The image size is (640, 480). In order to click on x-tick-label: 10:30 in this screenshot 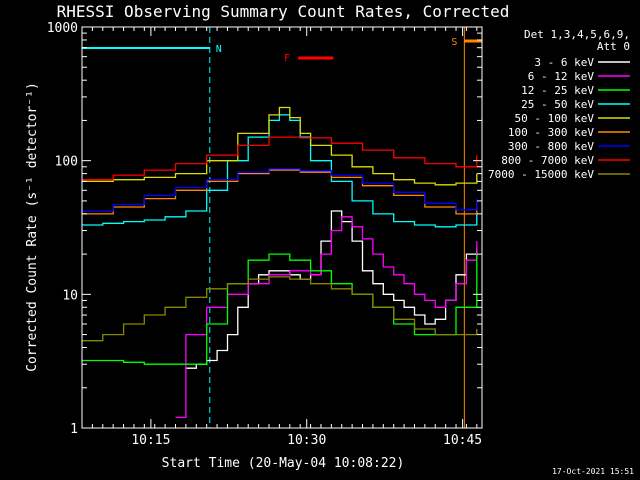, I will do `click(306, 440)`.